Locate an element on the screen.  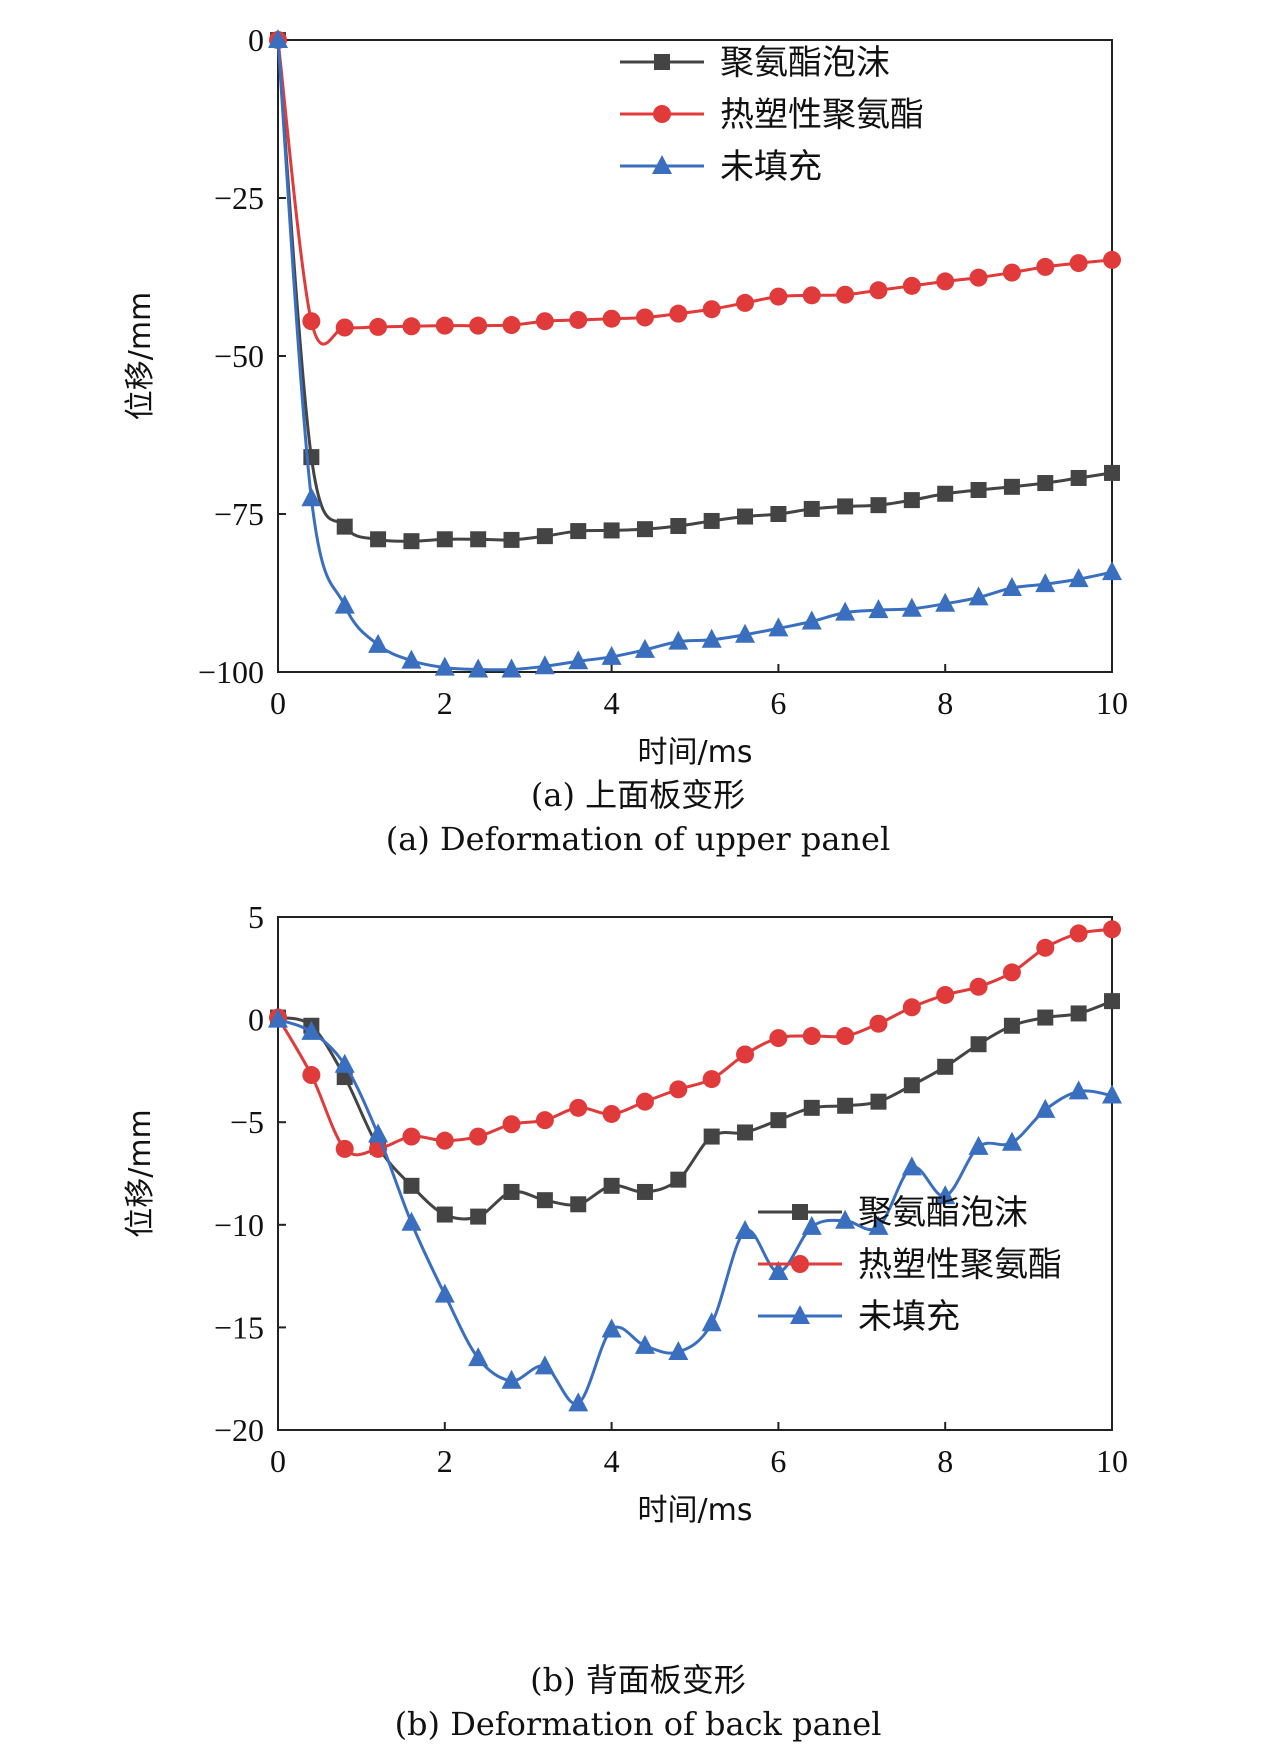
y-tick-label: 0 is located at coordinates (256, 40).